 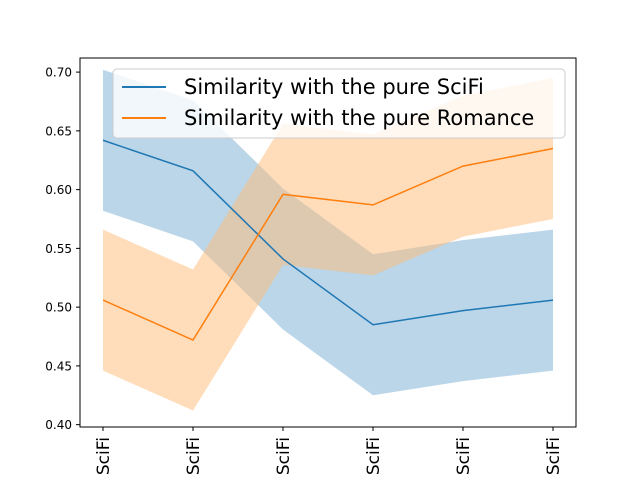 What do you see at coordinates (58, 73) in the screenshot?
I see `y-tick-label: 0.70` at bounding box center [58, 73].